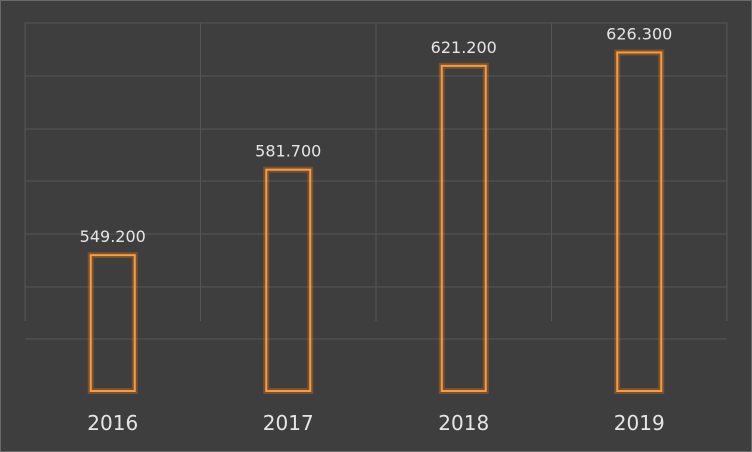 This screenshot has width=752, height=452. What do you see at coordinates (464, 47) in the screenshot?
I see `data-label-2018: 621.200` at bounding box center [464, 47].